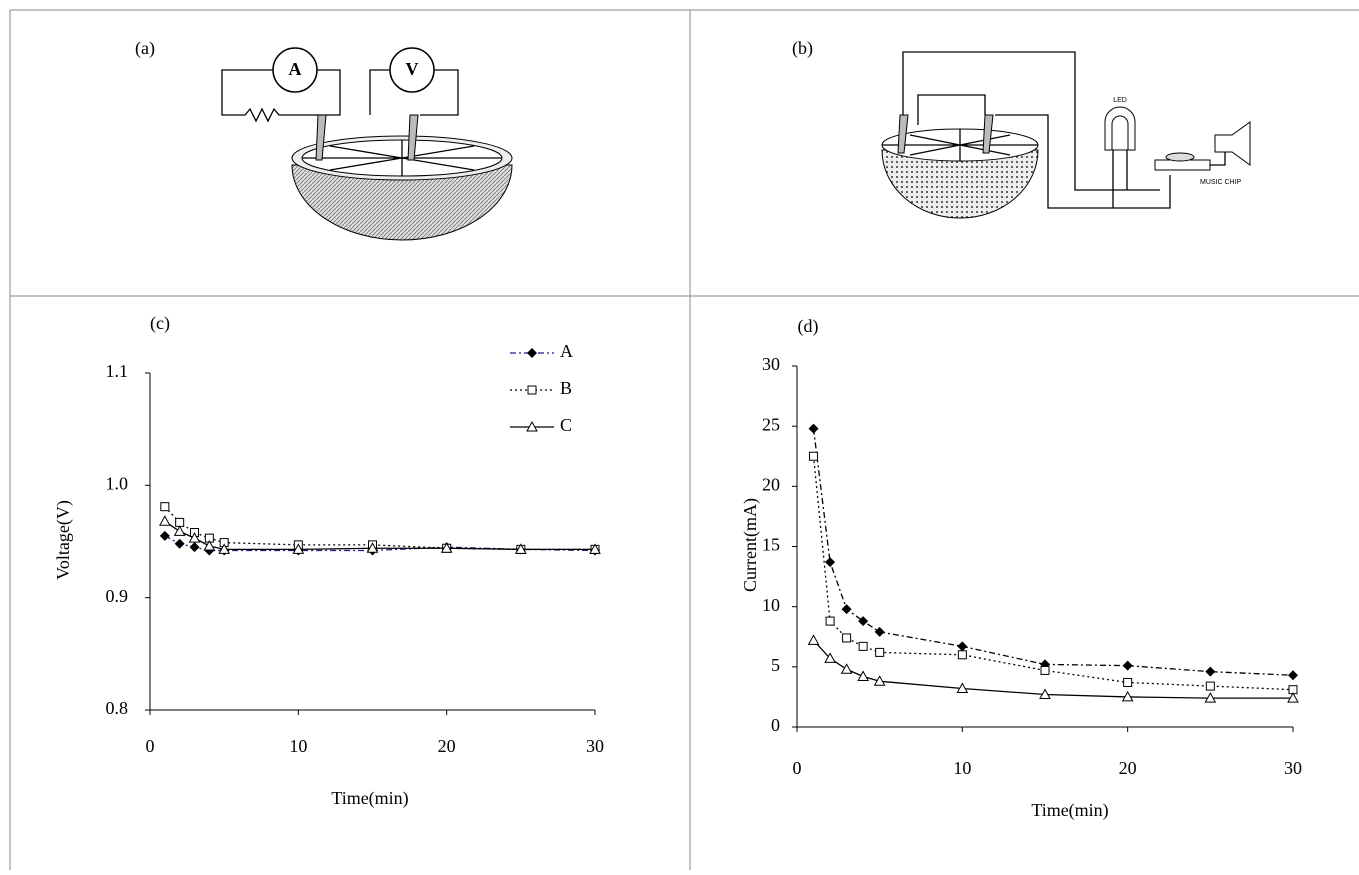 The image size is (1359, 875). Describe the element at coordinates (1120, 100) in the screenshot. I see `led-label: LED` at that location.